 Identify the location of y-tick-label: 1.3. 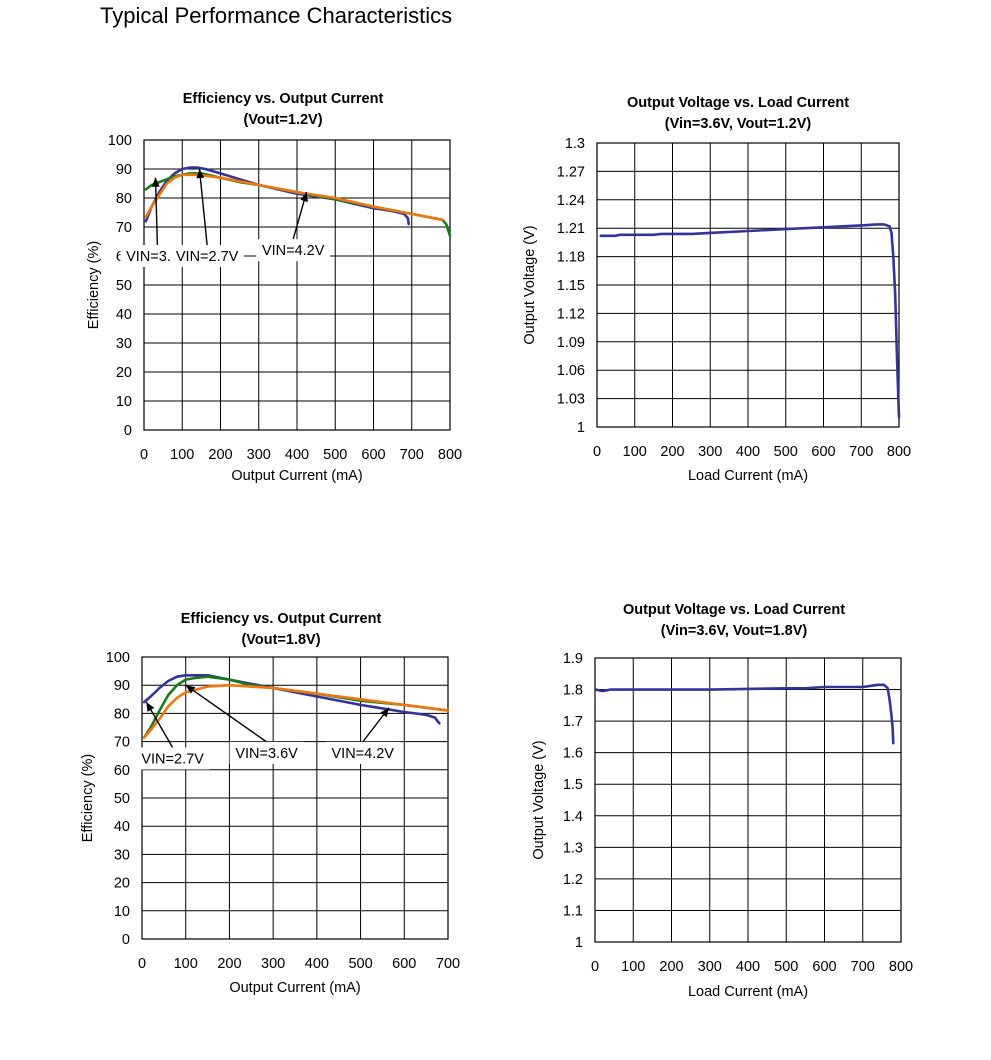
(575, 144).